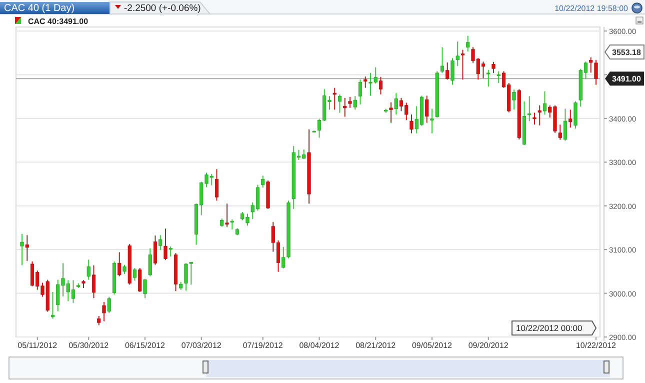 The height and width of the screenshot is (383, 645). I want to click on x-tick-label: 05/30/2012, so click(89, 345).